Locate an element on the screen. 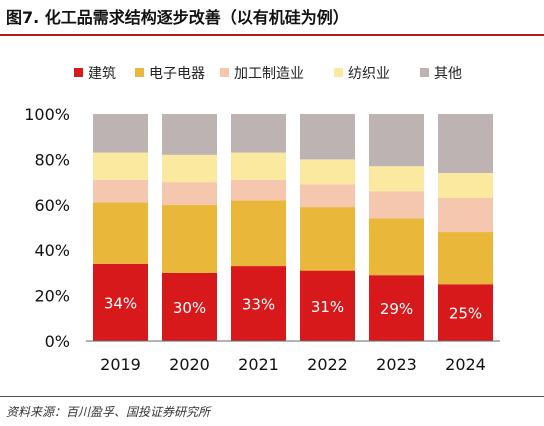  y-tick-label: 20% is located at coordinates (52, 296).